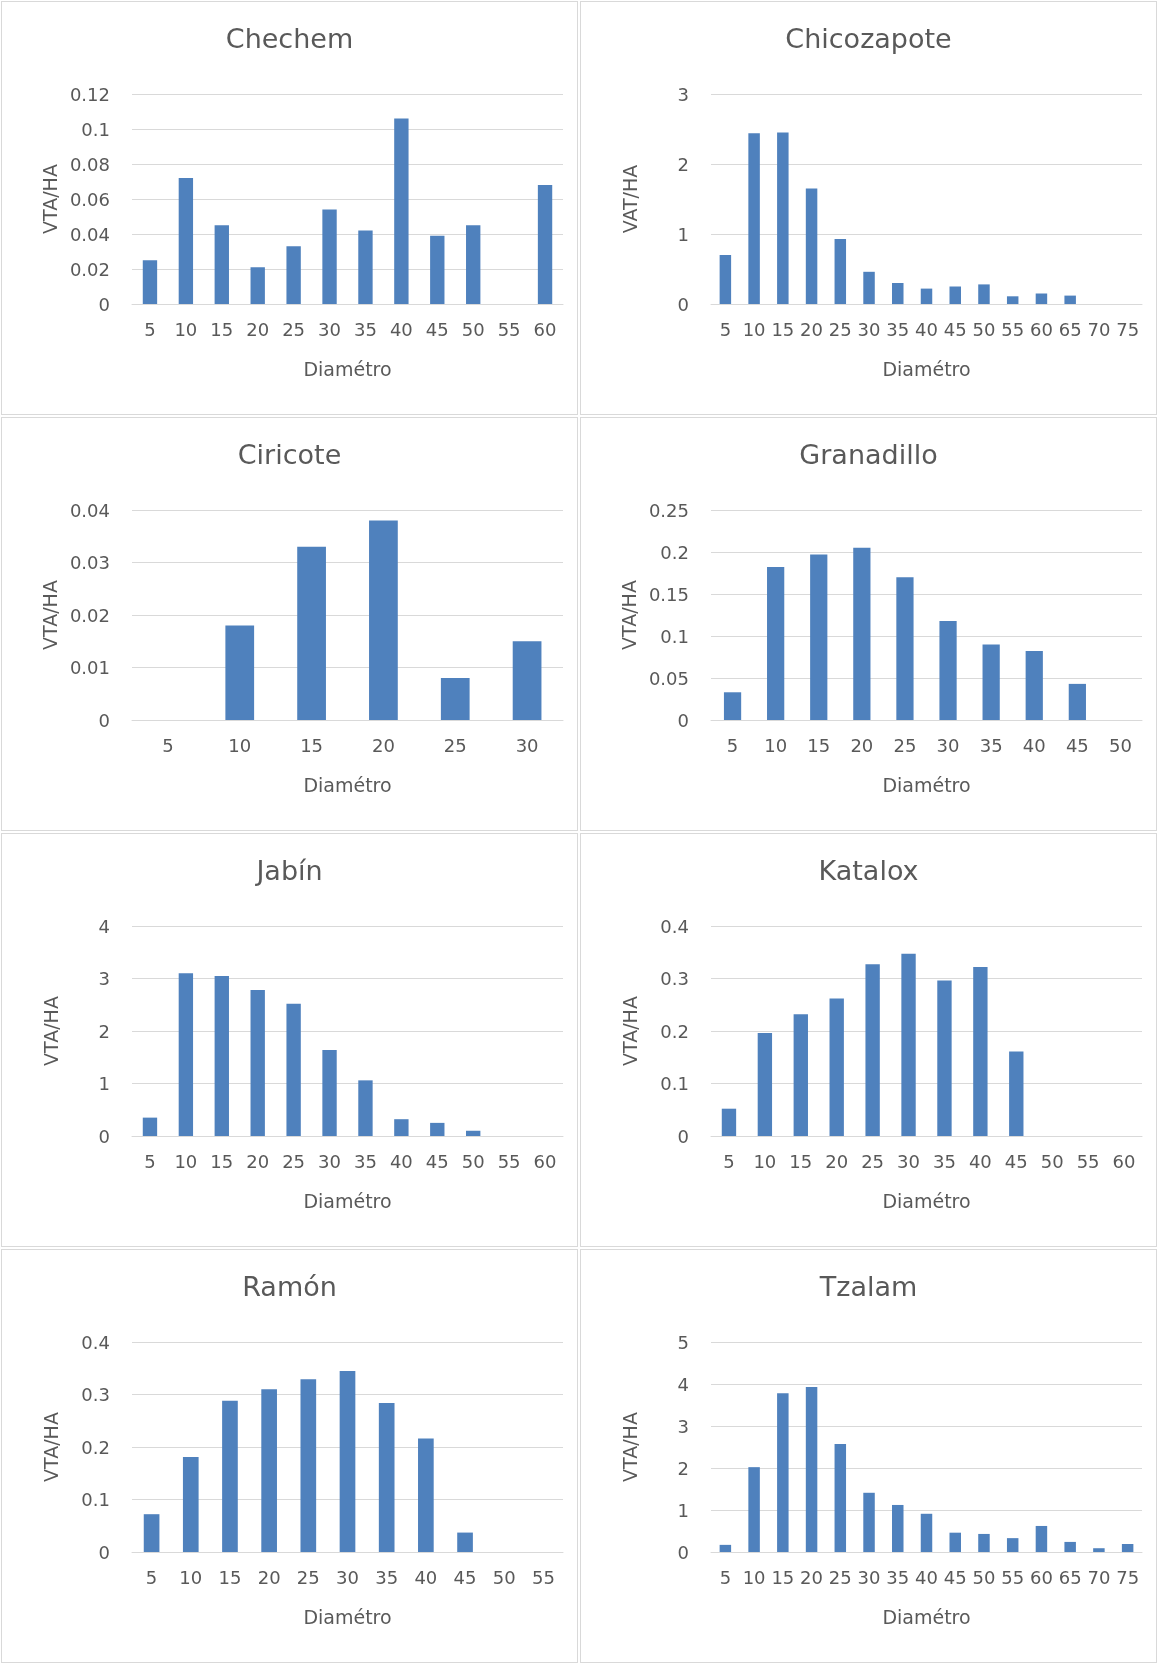 The image size is (1159, 1672). Describe the element at coordinates (89, 615) in the screenshot. I see `y-tick-label: 0.02` at that location.